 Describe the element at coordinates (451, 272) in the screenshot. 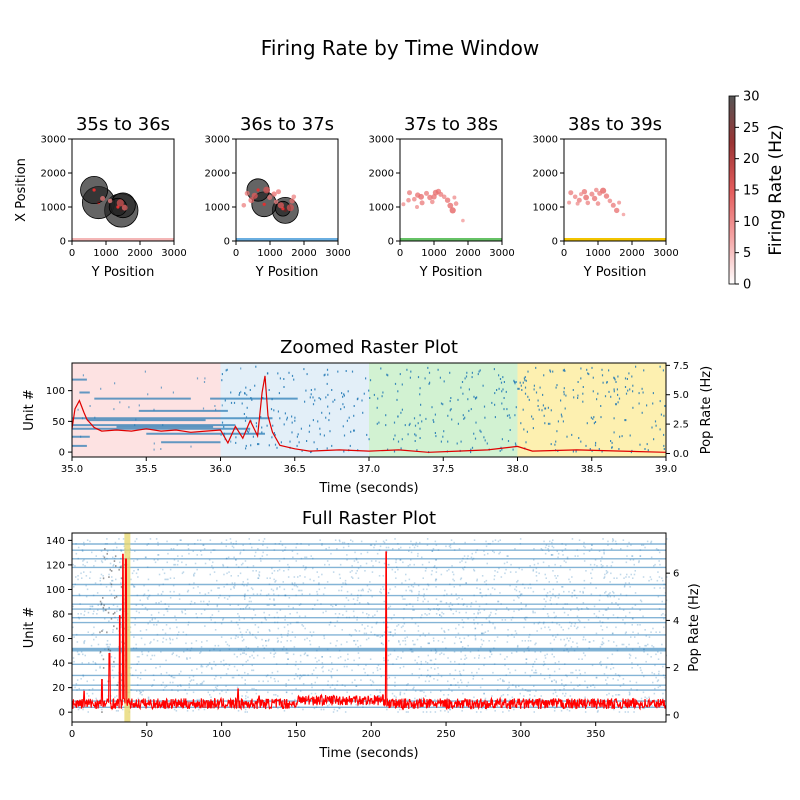

I see `x-axis-label: Y Position` at that location.